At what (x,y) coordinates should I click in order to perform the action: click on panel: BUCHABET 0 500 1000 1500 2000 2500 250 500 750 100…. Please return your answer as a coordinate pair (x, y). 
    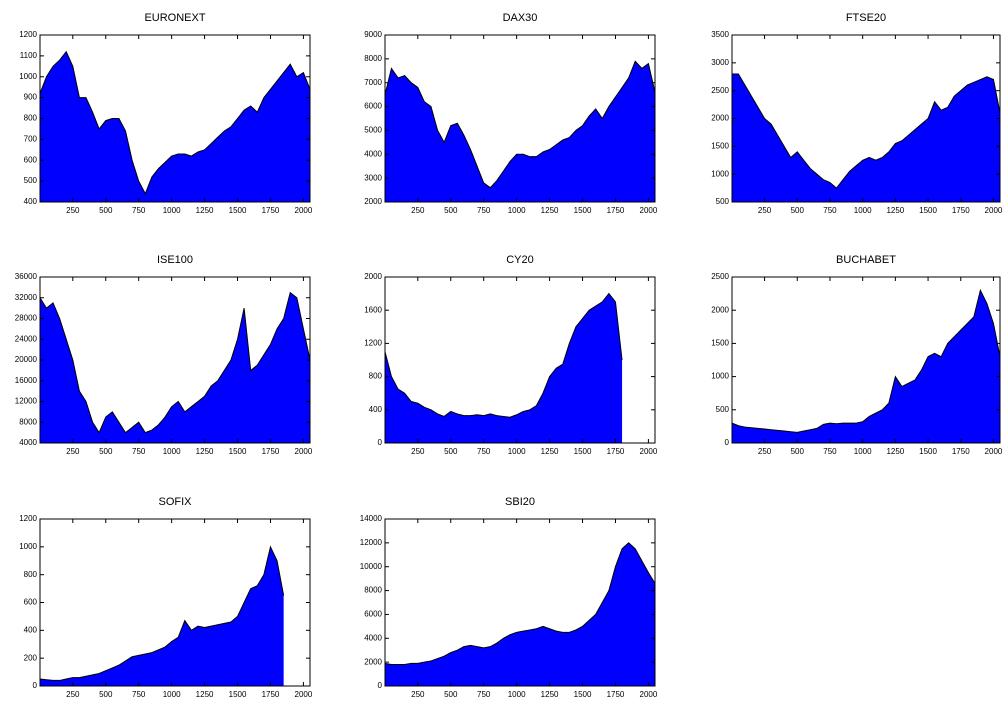
    Looking at the image, I should click on (857, 355).